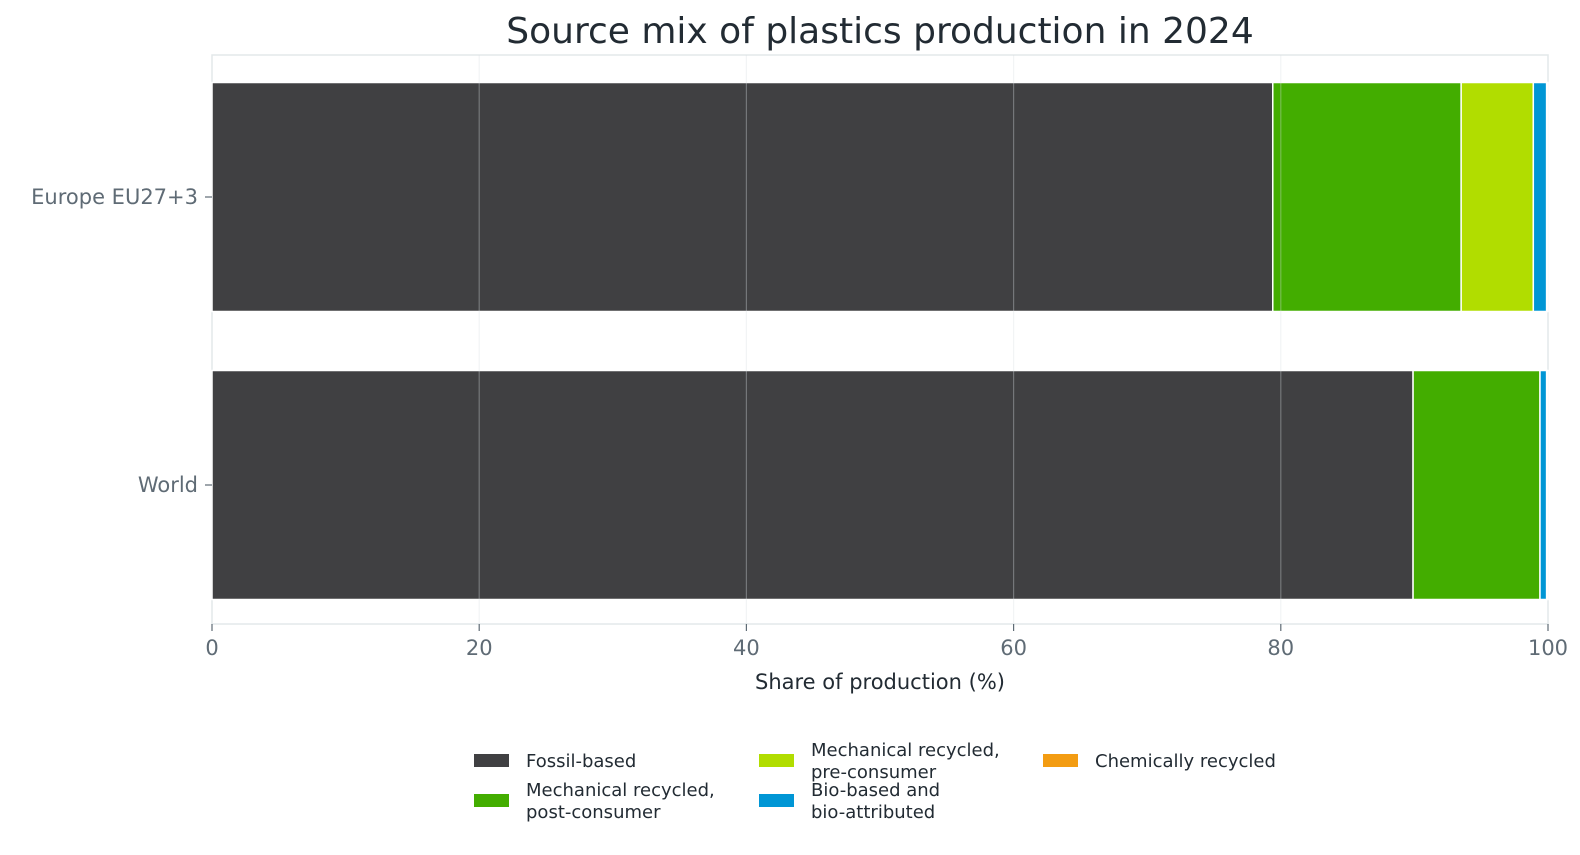 Image resolution: width=1580 pixels, height=855 pixels. What do you see at coordinates (746, 648) in the screenshot?
I see `x-tick-label: 40` at bounding box center [746, 648].